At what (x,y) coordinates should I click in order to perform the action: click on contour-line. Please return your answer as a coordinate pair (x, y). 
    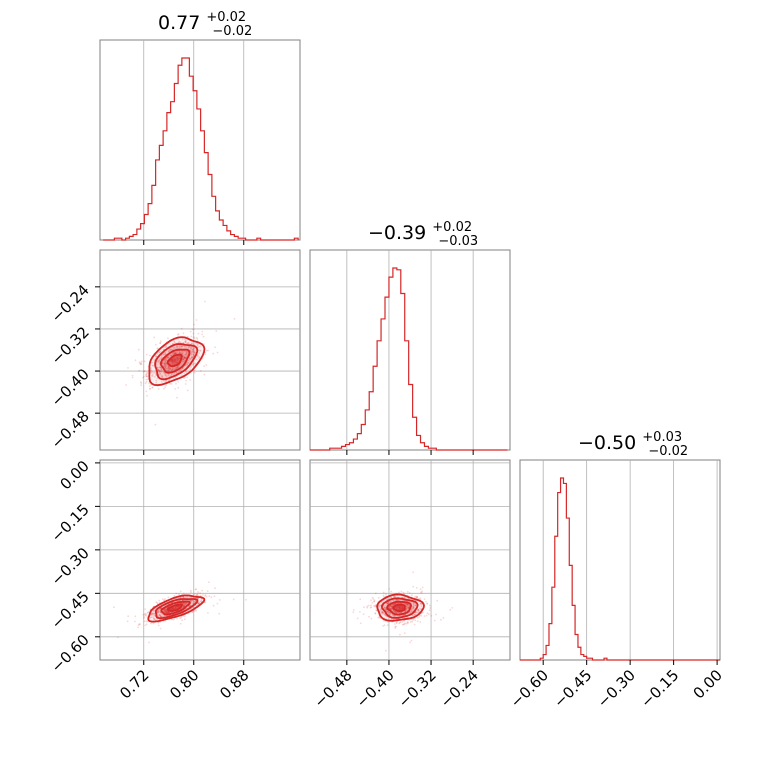
    Looking at the image, I should click on (176, 608).